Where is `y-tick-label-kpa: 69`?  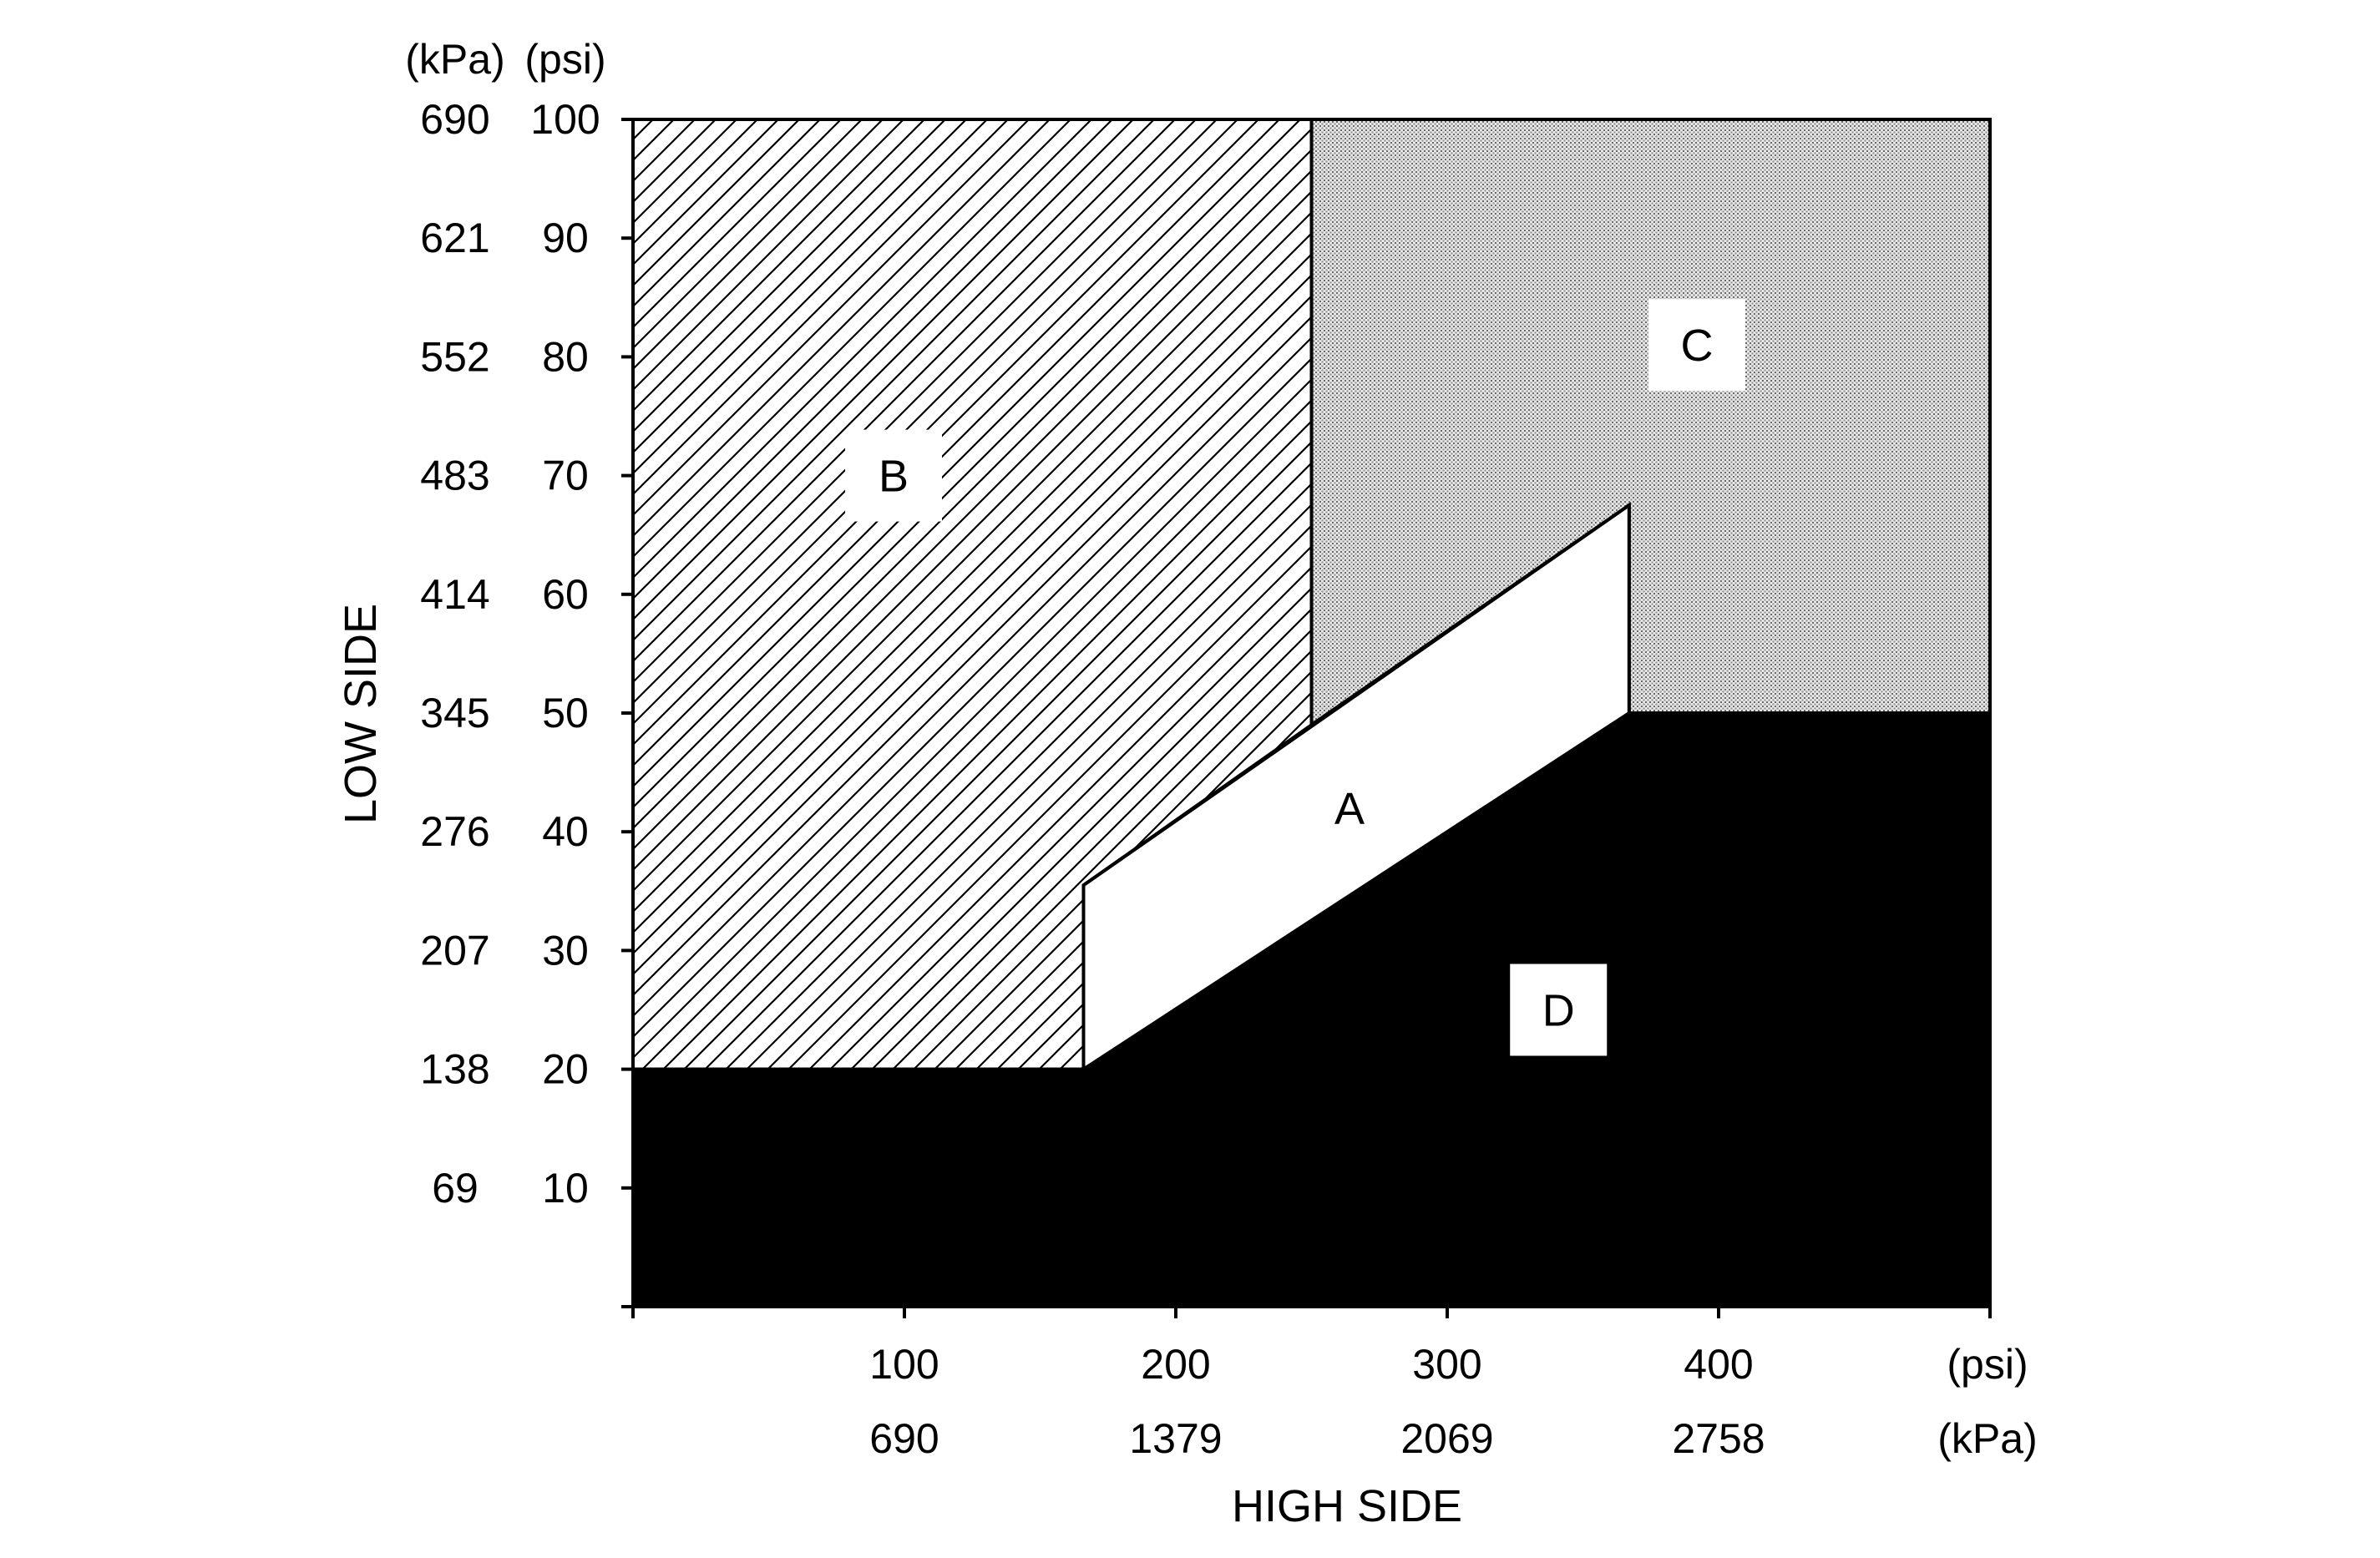
y-tick-label-kpa: 69 is located at coordinates (456, 1188).